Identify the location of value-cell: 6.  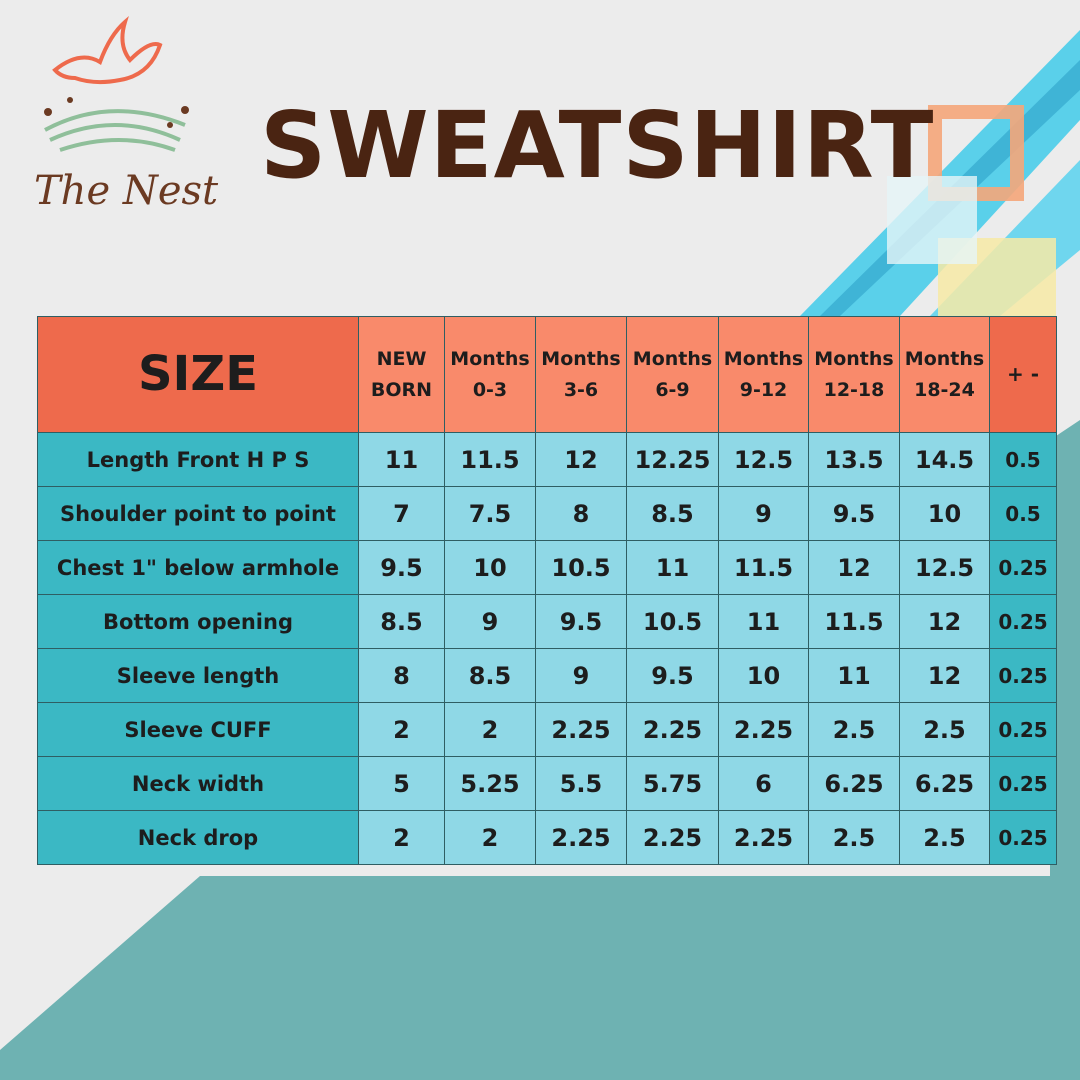
(763, 783).